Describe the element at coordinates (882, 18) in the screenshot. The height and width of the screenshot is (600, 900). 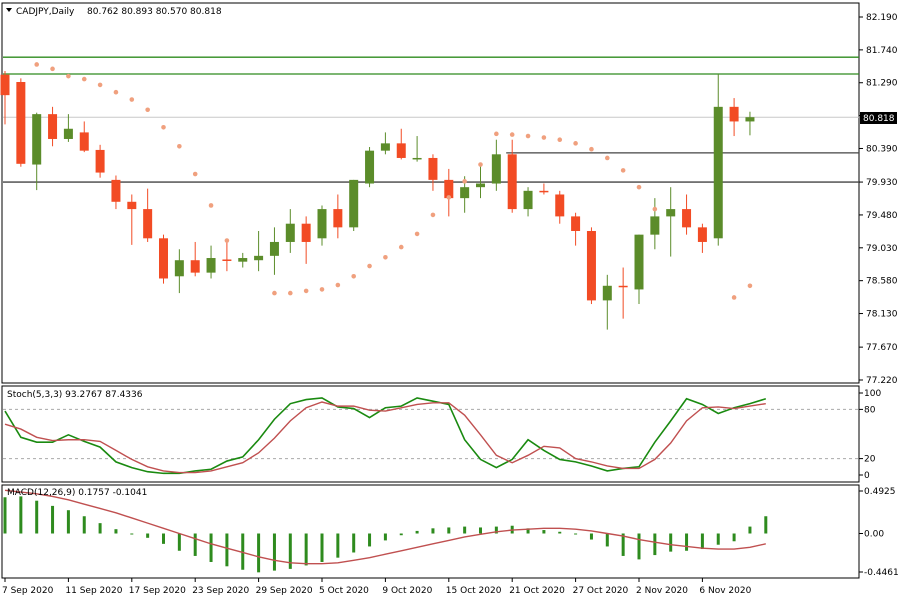
I see `price-tick-label: 82.190` at that location.